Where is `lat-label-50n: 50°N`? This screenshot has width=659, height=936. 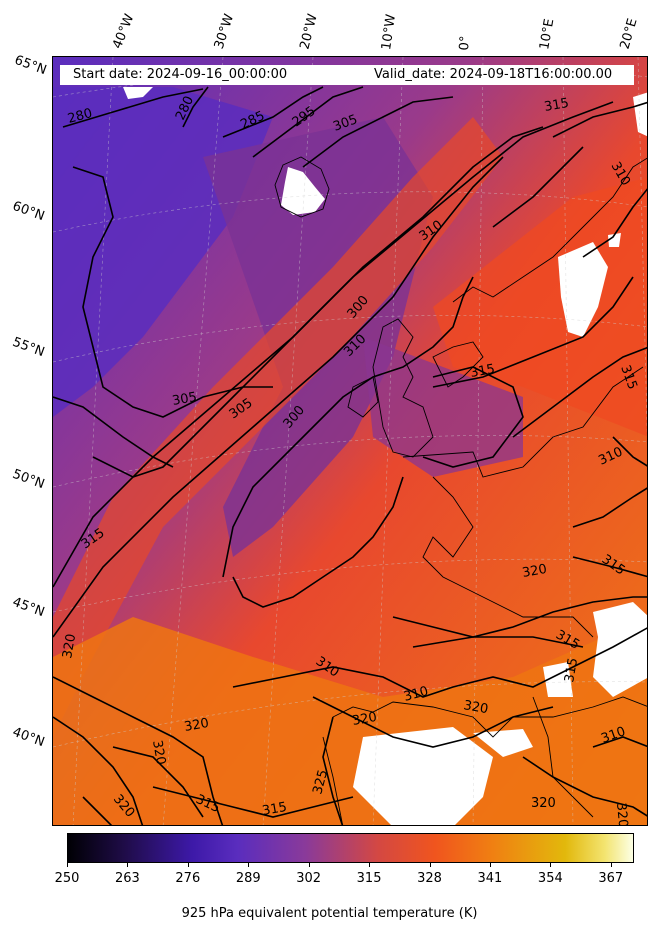
lat-label-50n: 50°N is located at coordinates (28, 479).